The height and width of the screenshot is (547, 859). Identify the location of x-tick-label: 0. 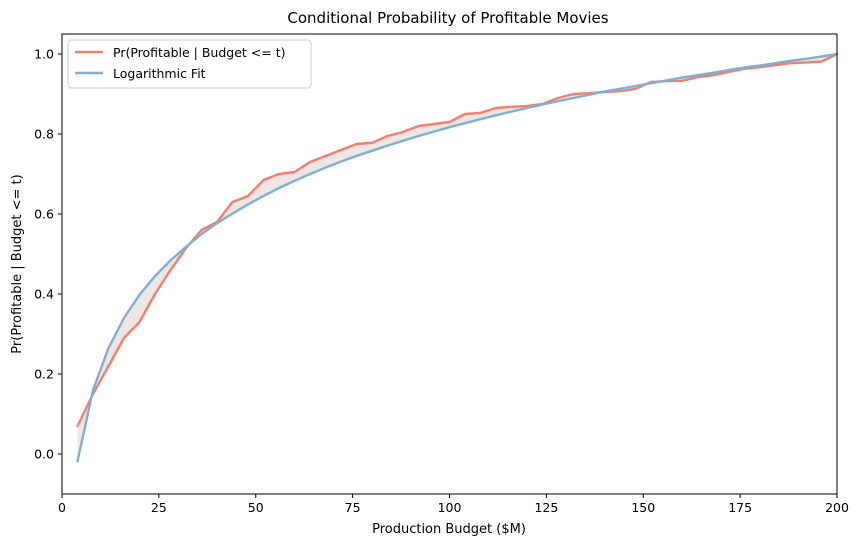
(62, 507).